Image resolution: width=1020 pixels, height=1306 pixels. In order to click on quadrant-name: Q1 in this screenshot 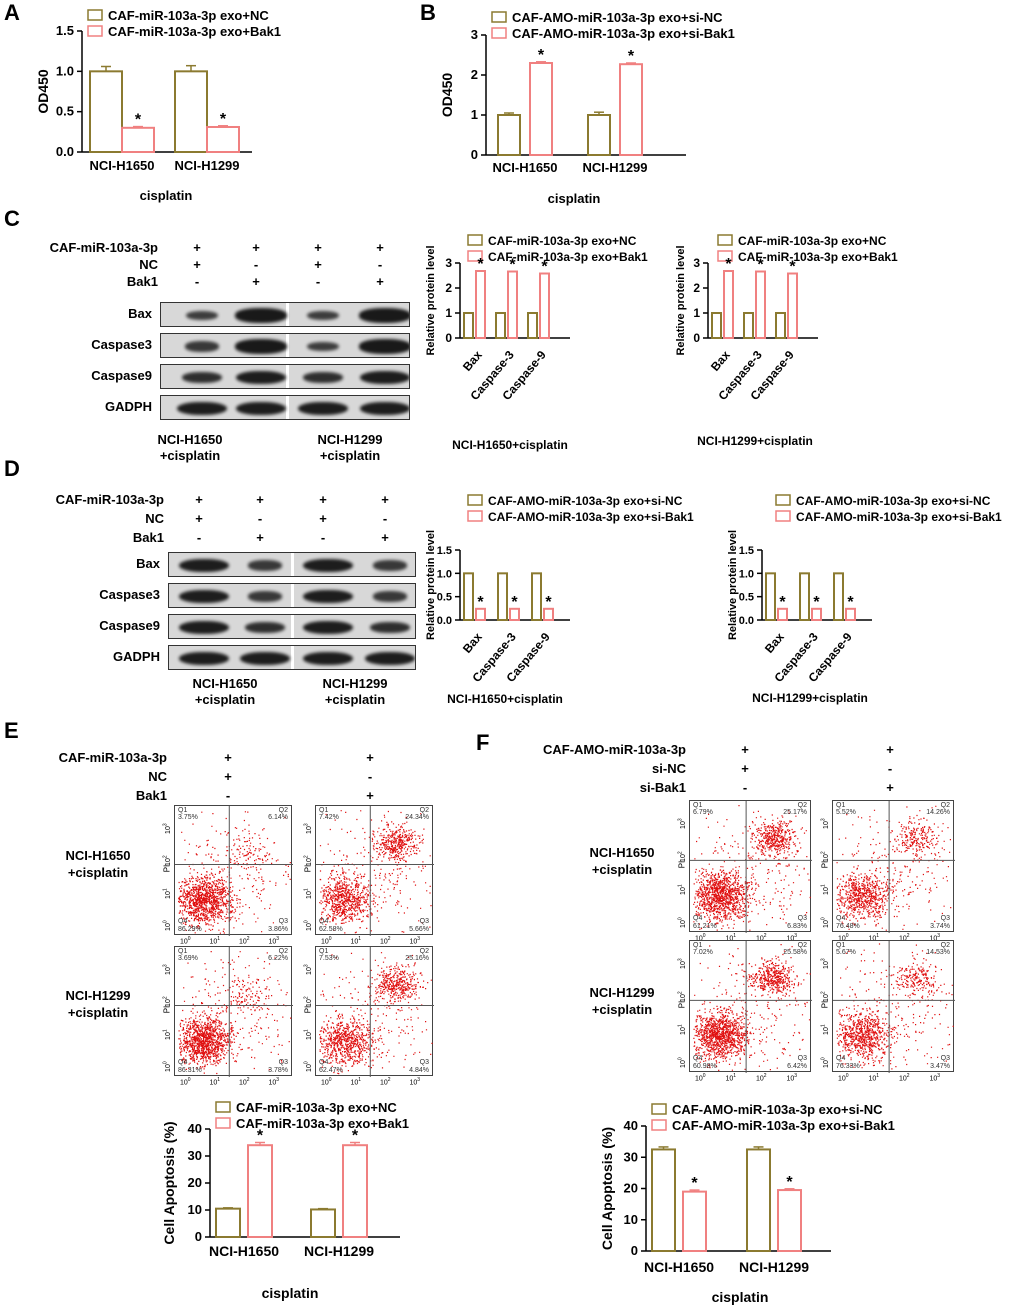, I will do `click(698, 945)`.